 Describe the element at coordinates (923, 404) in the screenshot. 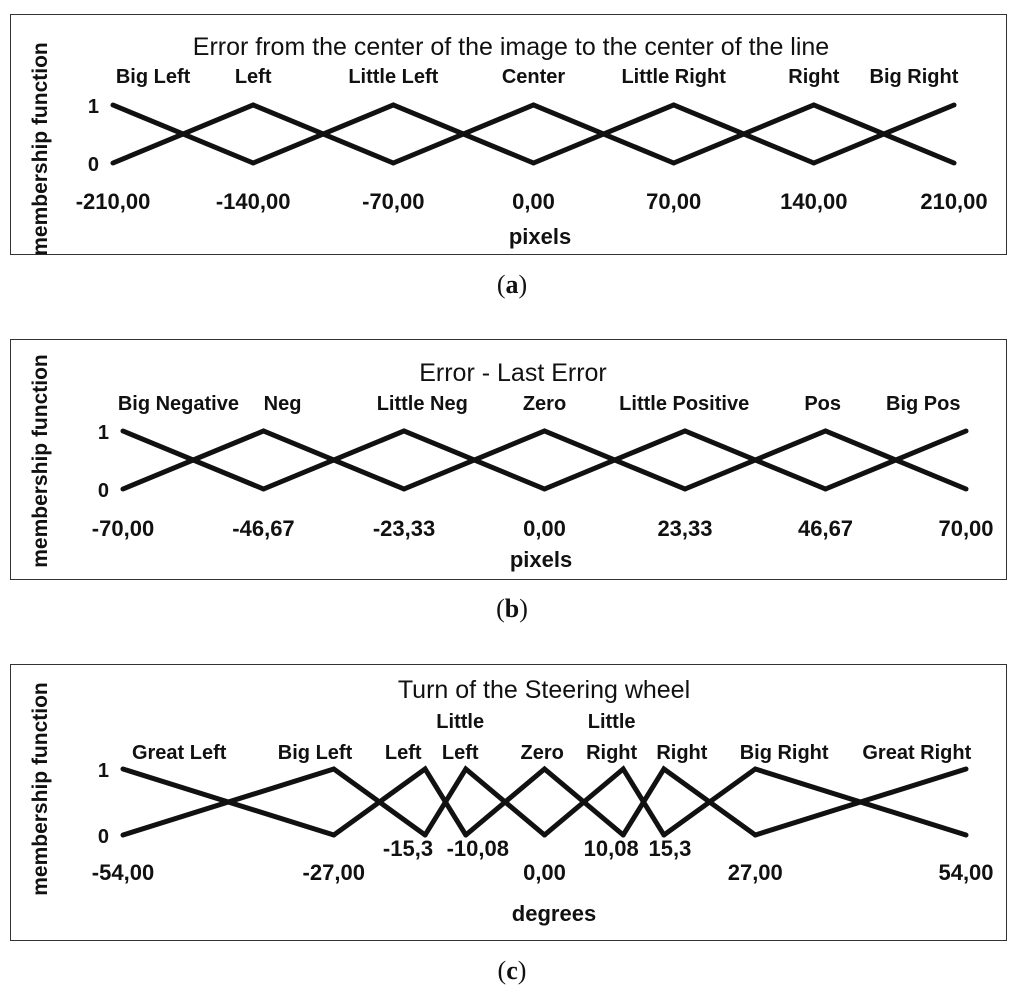

I see `chart-b-series-label-6: Big Pos` at that location.